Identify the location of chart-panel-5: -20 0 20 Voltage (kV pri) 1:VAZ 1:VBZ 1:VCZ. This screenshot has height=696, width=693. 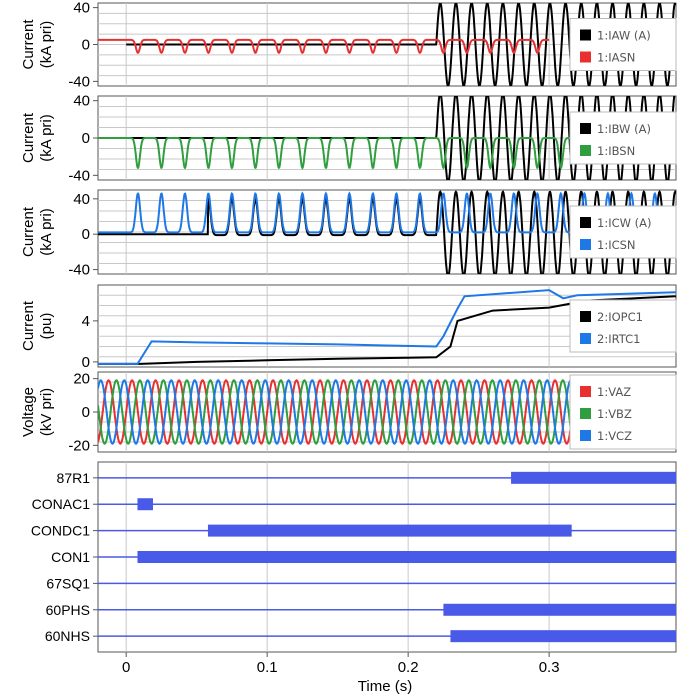
(348, 412).